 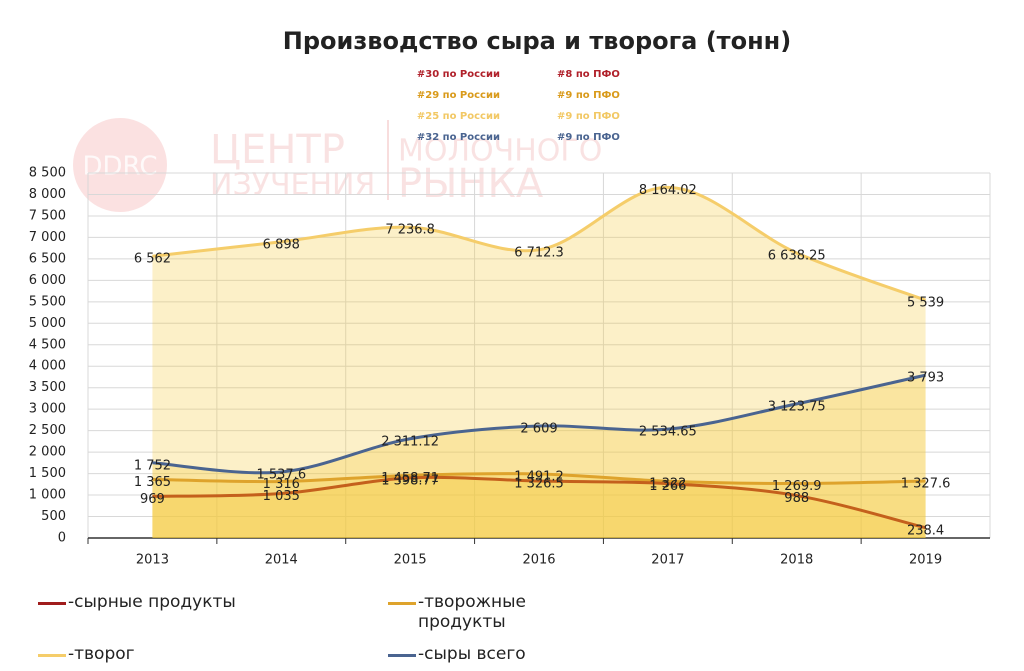 I want to click on y-tick-label: 4 500, so click(x=47, y=344).